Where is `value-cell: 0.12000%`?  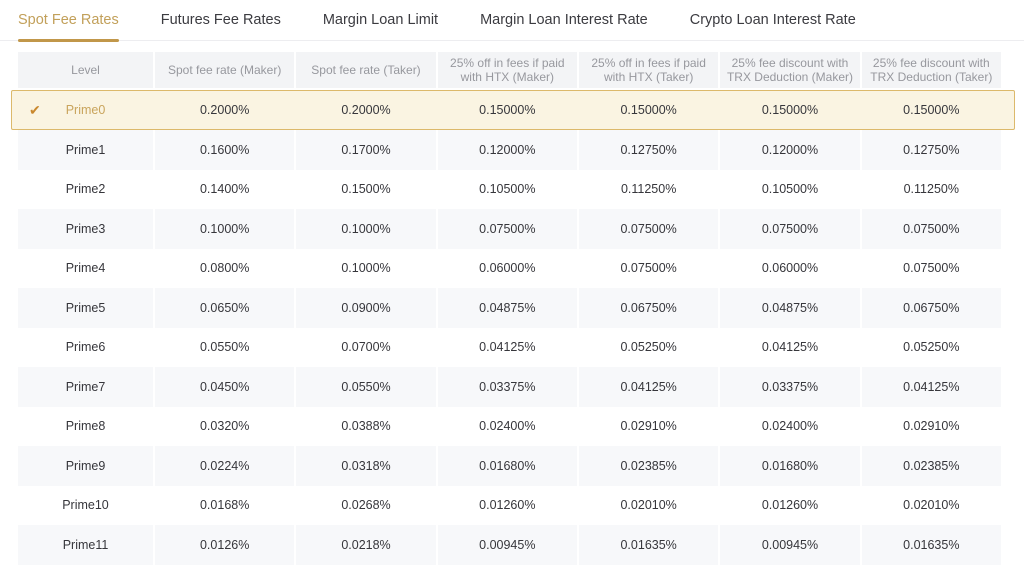 value-cell: 0.12000% is located at coordinates (508, 150).